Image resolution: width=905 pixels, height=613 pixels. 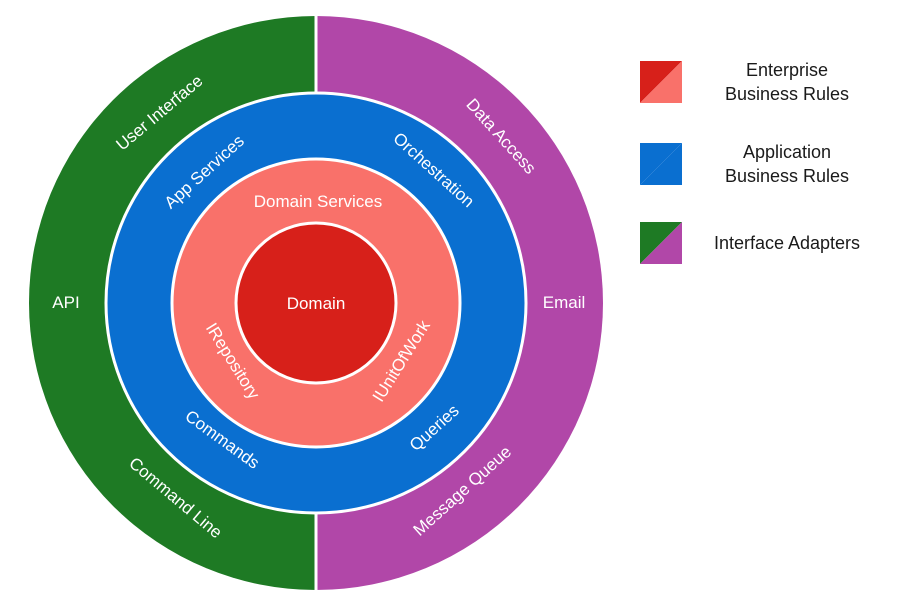 What do you see at coordinates (787, 82) in the screenshot?
I see `legend-label-enterprise: Enterprise Business Rules` at bounding box center [787, 82].